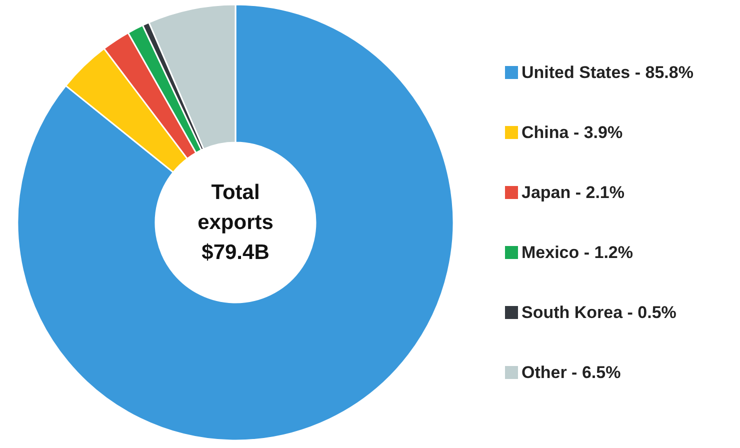 The image size is (740, 448). Describe the element at coordinates (599, 312) in the screenshot. I see `legend-label: South Korea - 0.5%` at that location.